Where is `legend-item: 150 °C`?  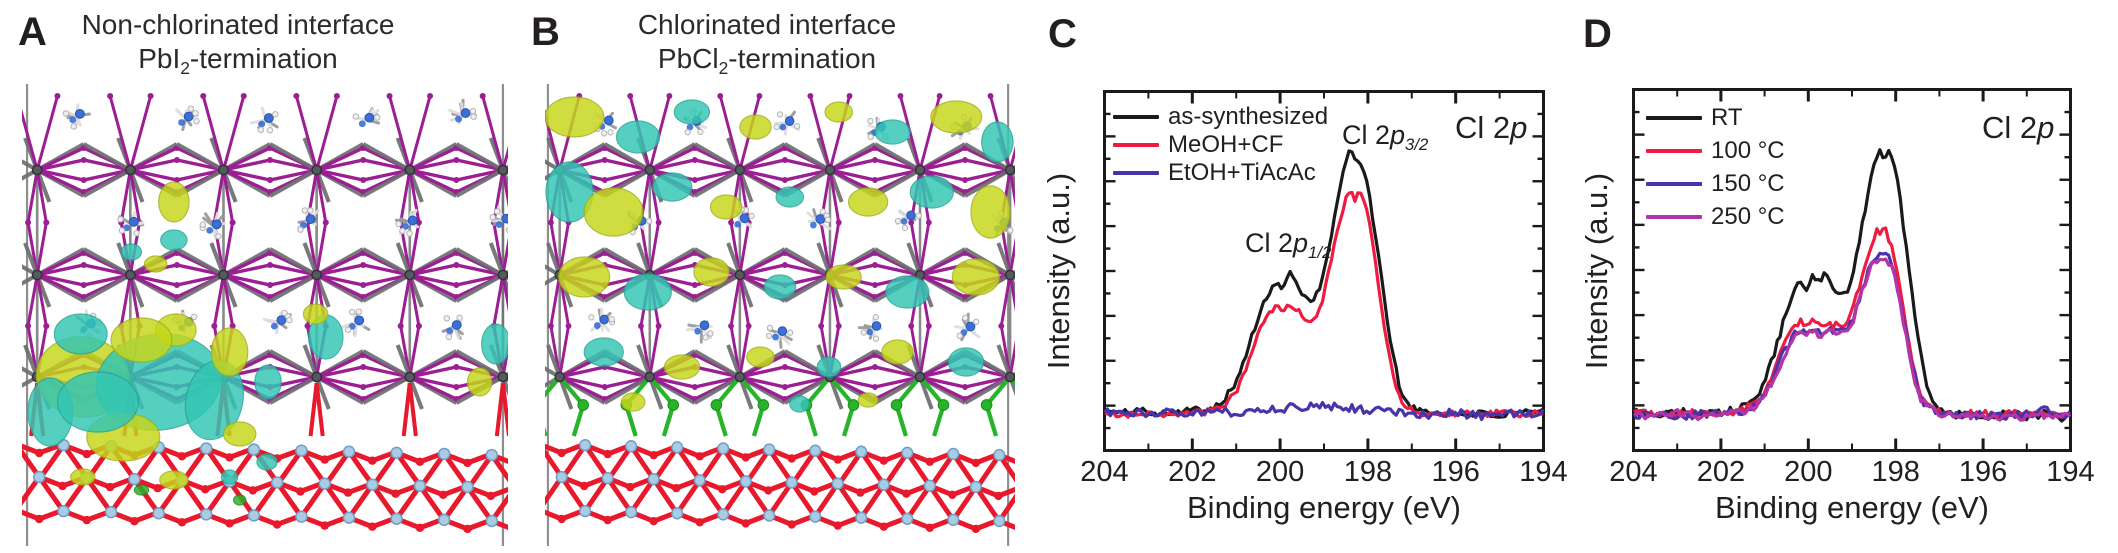
legend-item: 150 °C is located at coordinates (1715, 183).